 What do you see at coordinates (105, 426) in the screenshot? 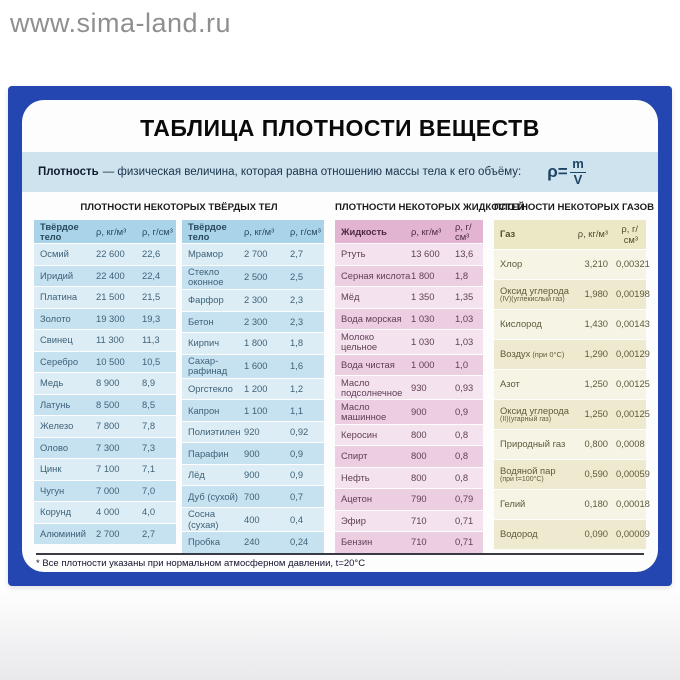
I see `table-row: Железо 7 800 7,8` at bounding box center [105, 426].